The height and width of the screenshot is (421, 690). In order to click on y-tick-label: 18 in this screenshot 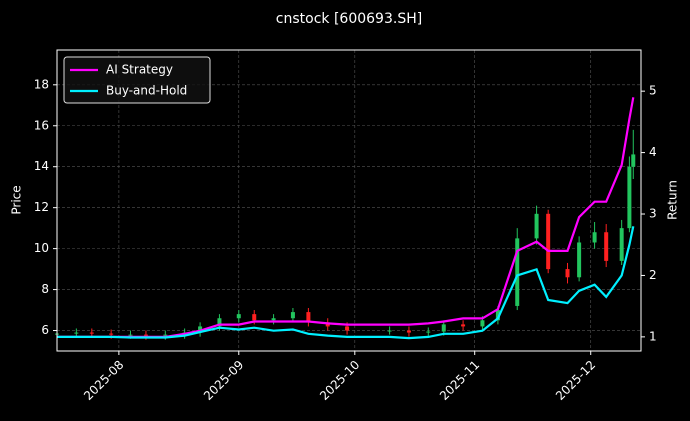, I will do `click(41, 84)`.